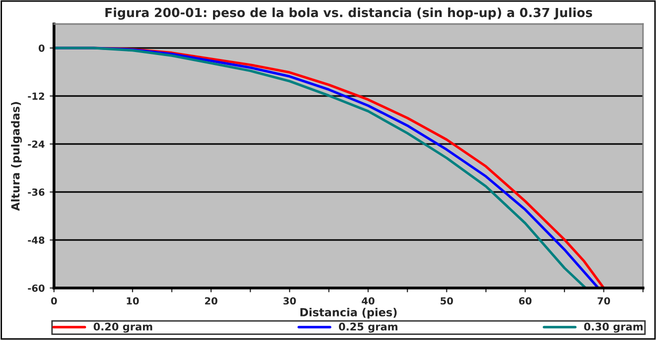 This screenshot has width=657, height=340. I want to click on y-tick-label: -24, so click(36, 144).